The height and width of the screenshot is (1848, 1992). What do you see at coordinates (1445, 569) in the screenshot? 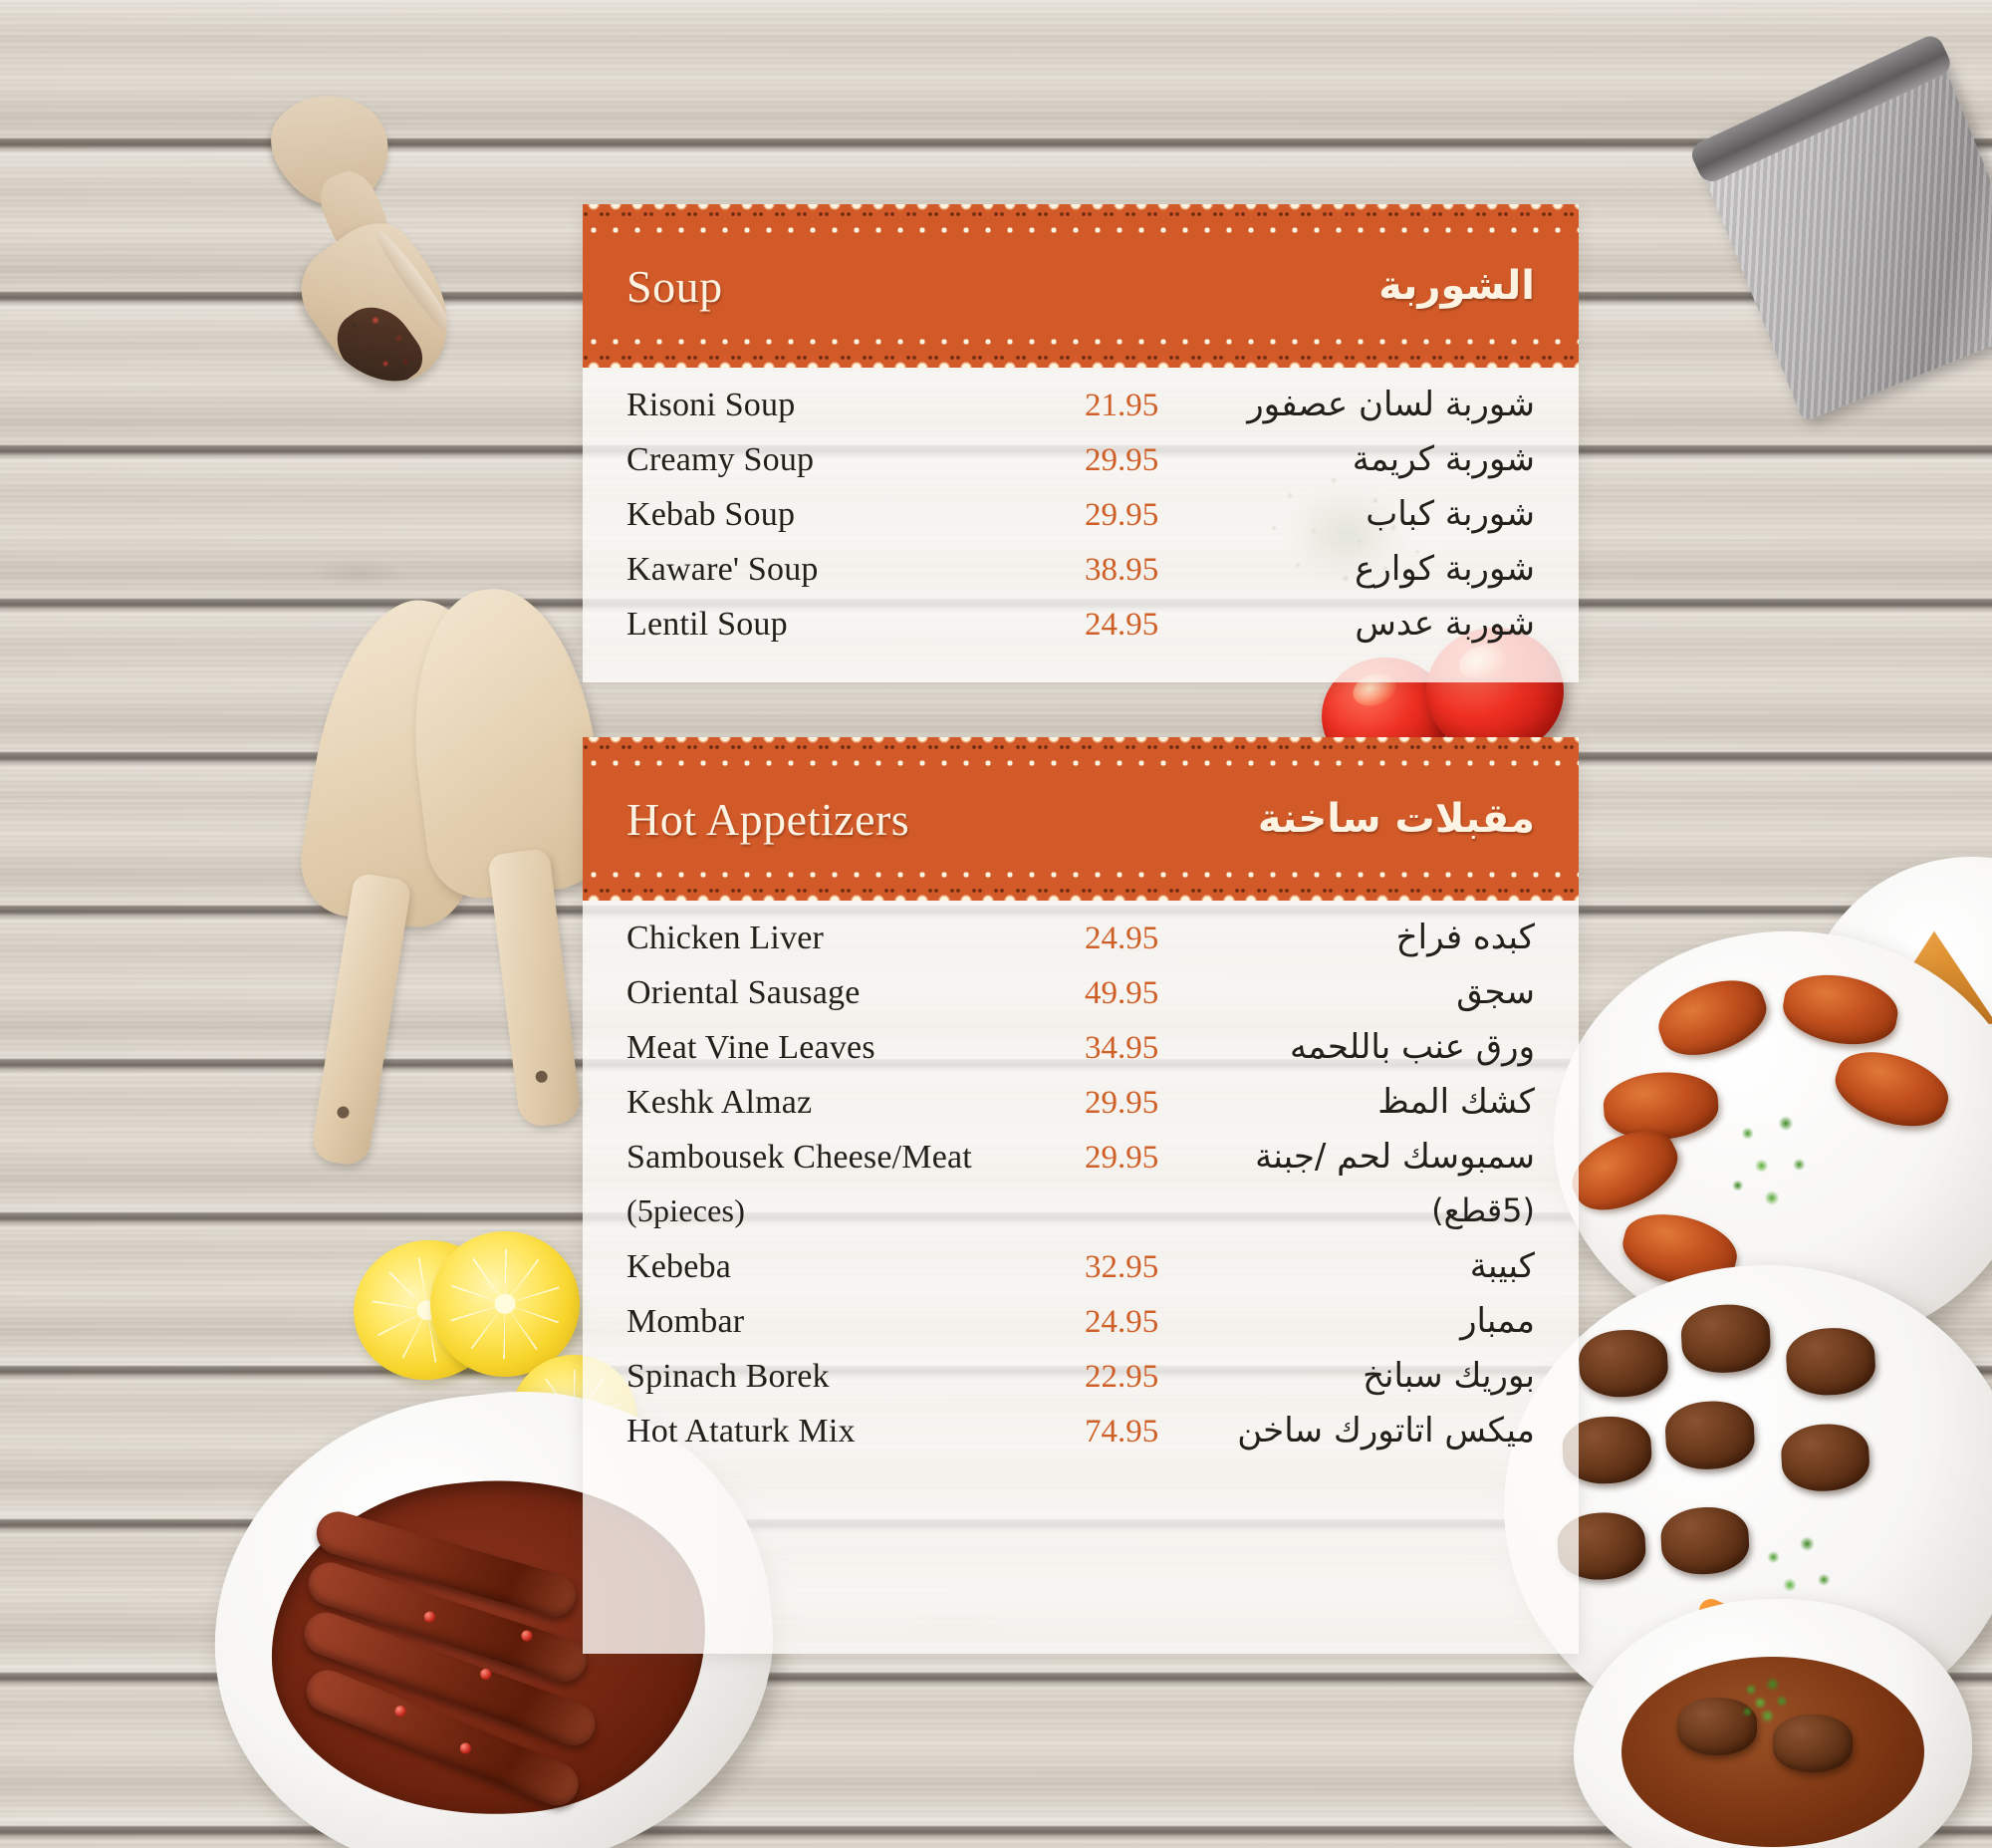
I see `item-name-ar: شوربة كوارع` at bounding box center [1445, 569].